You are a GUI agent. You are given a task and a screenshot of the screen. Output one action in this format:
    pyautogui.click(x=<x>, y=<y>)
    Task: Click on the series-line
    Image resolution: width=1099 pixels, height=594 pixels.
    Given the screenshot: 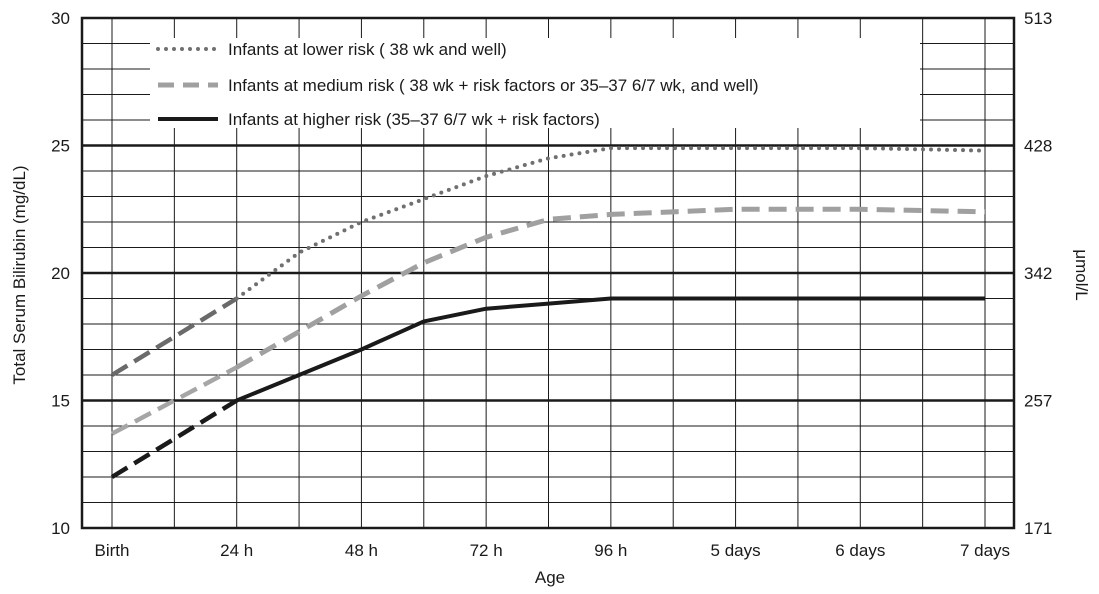 What is the action you would take?
    pyautogui.click(x=610, y=349)
    